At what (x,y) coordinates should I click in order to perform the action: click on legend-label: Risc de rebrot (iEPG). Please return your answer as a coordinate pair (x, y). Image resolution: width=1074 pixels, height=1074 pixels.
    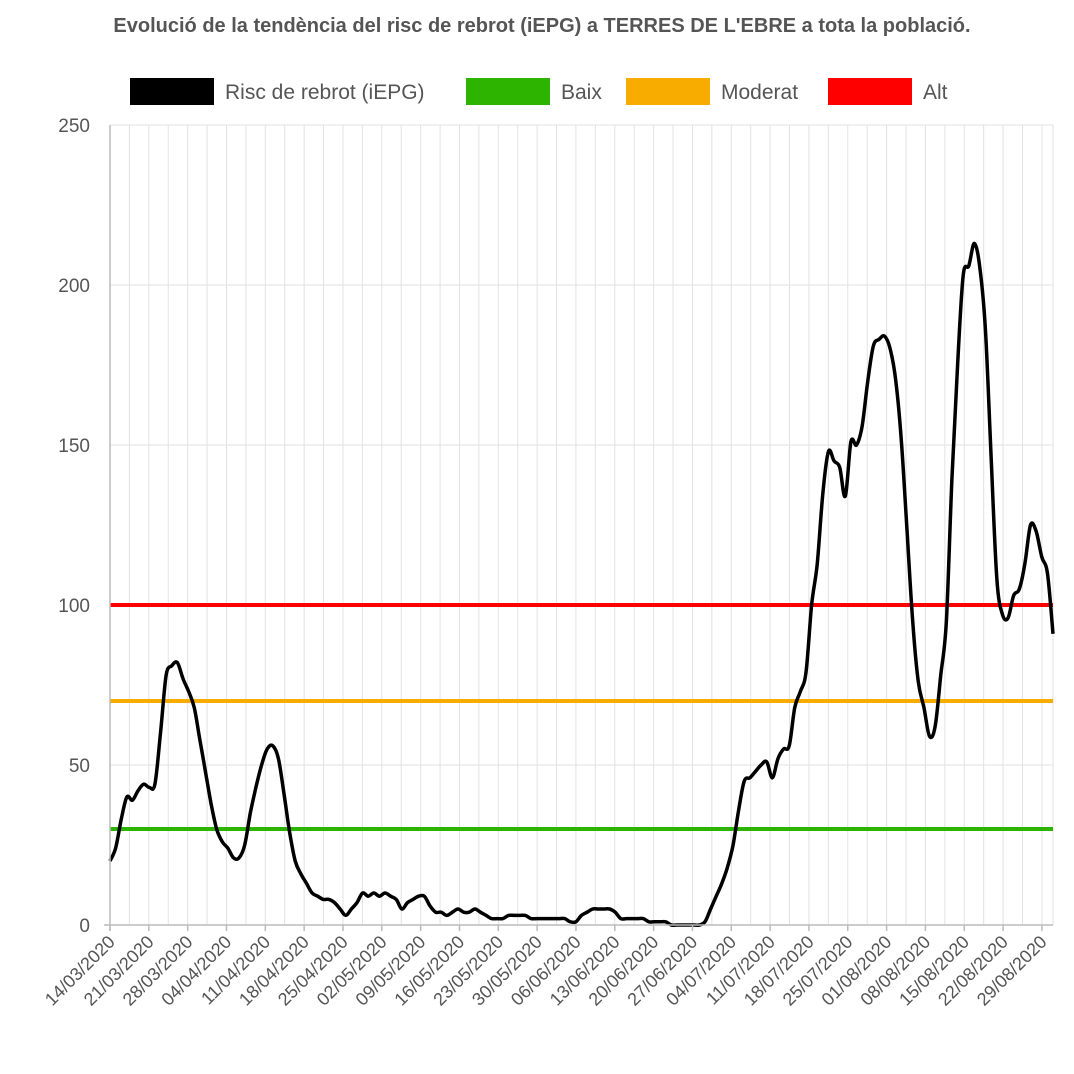
    Looking at the image, I should click on (325, 92).